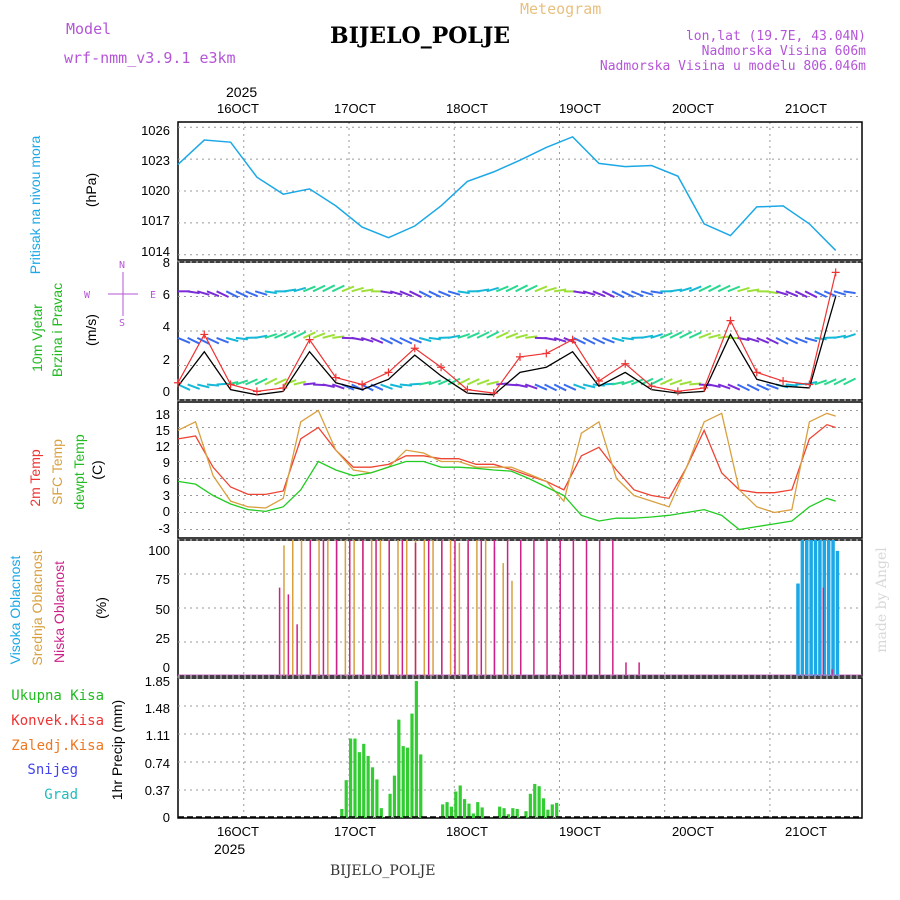 The image size is (900, 900). I want to click on x-tick-bottom: 17OCT, so click(355, 831).